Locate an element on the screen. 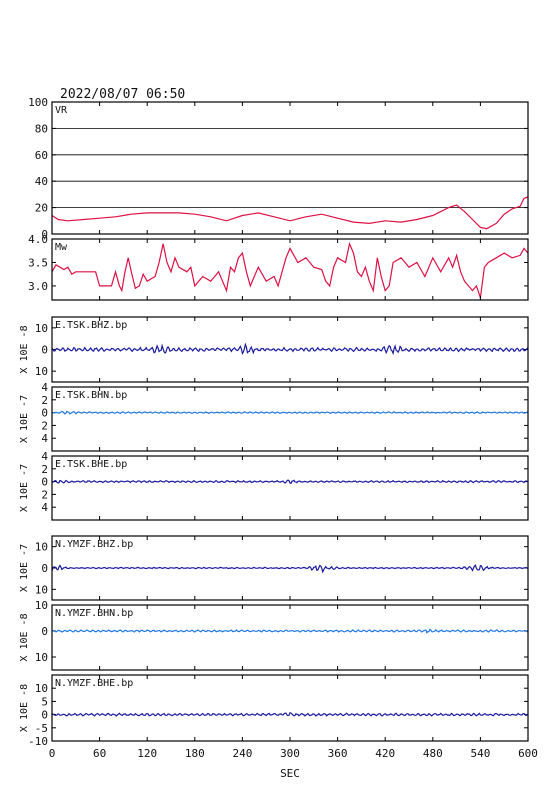 This screenshot has height=786, width=554. x-tick-label: 240 is located at coordinates (242, 753).